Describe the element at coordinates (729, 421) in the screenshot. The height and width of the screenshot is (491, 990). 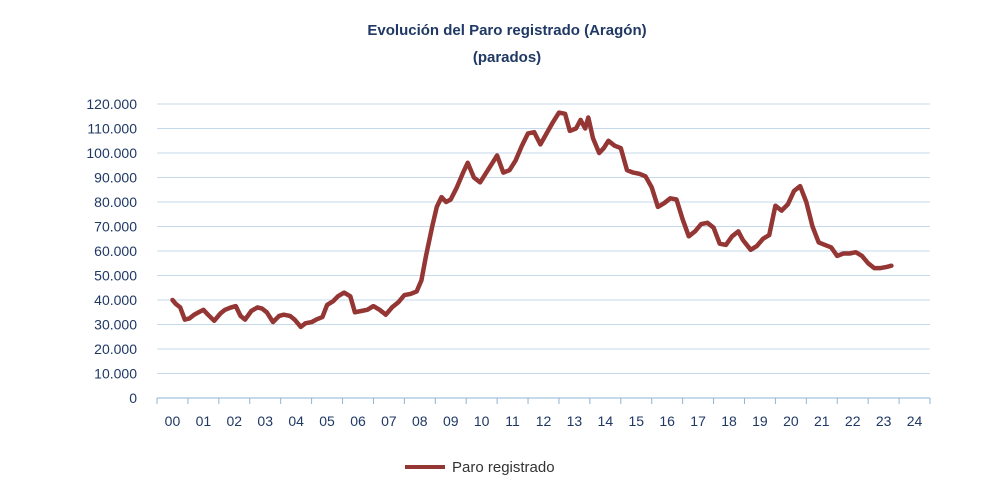
I see `x-tick-label: 18` at that location.